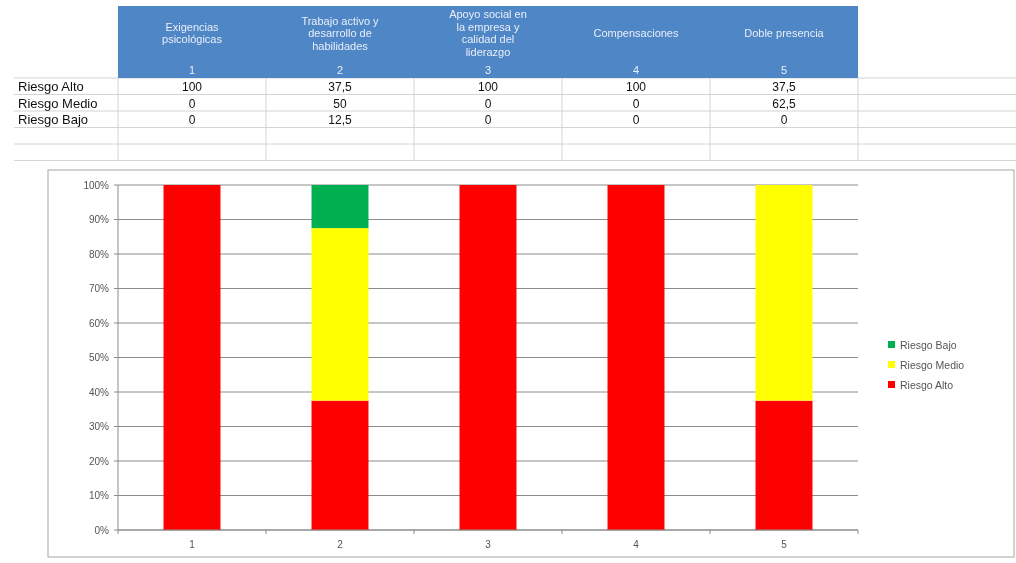  Describe the element at coordinates (784, 33) in the screenshot. I see `text: Doble presencia` at that location.